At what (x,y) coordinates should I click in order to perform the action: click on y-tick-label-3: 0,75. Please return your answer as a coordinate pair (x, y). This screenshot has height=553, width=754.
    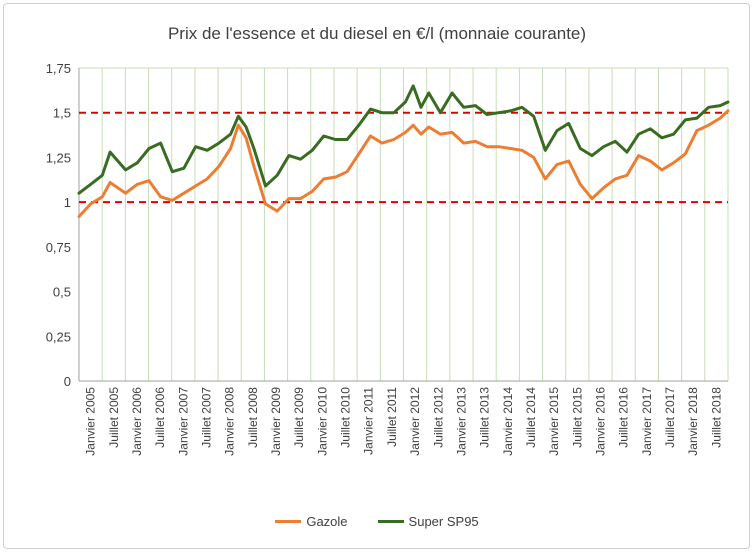
    Looking at the image, I should click on (58, 247).